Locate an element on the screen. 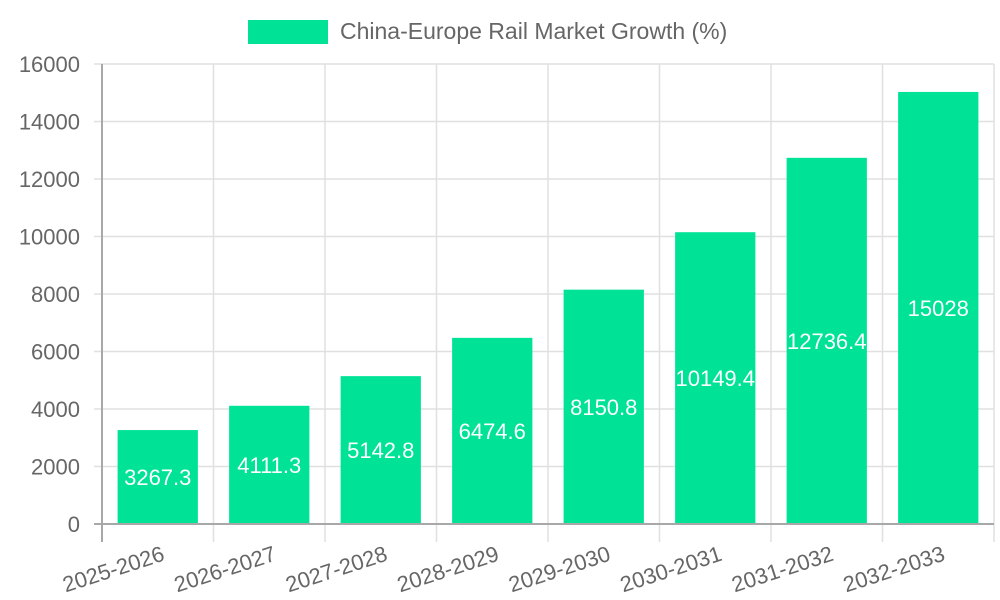 The image size is (1000, 600). value-label: 12736.4 is located at coordinates (827, 341).